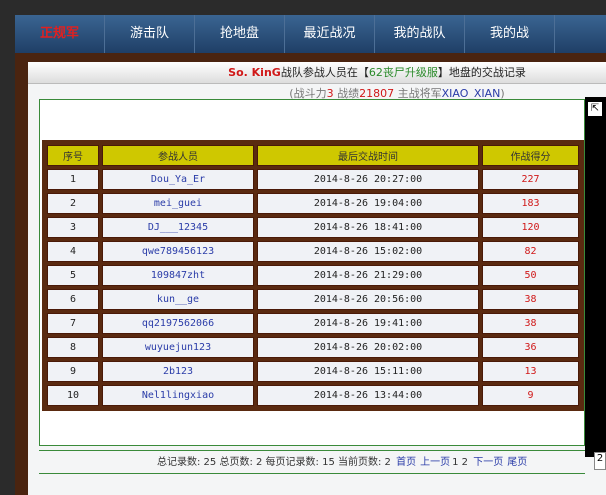 The image size is (606, 495). I want to click on first-page-link: 首页, so click(406, 462).